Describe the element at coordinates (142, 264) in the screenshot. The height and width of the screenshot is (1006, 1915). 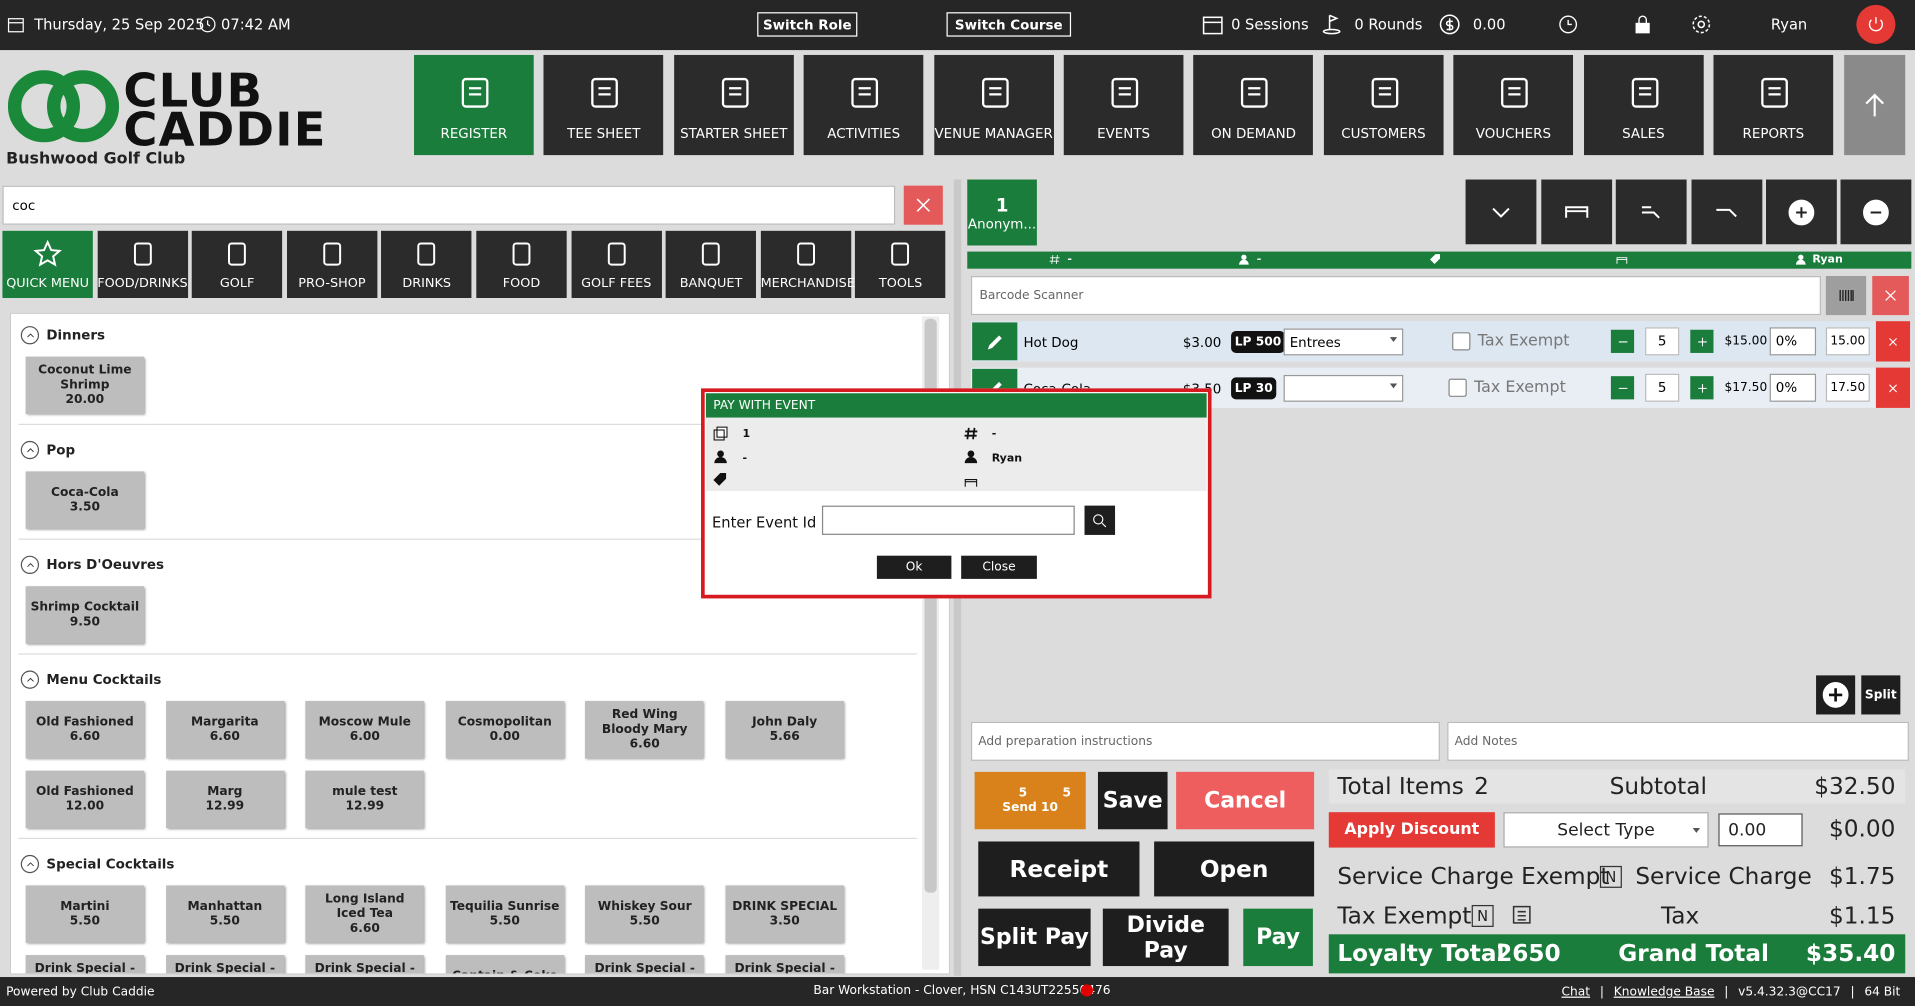
I see `category-button: FOOD/DRINKS` at that location.